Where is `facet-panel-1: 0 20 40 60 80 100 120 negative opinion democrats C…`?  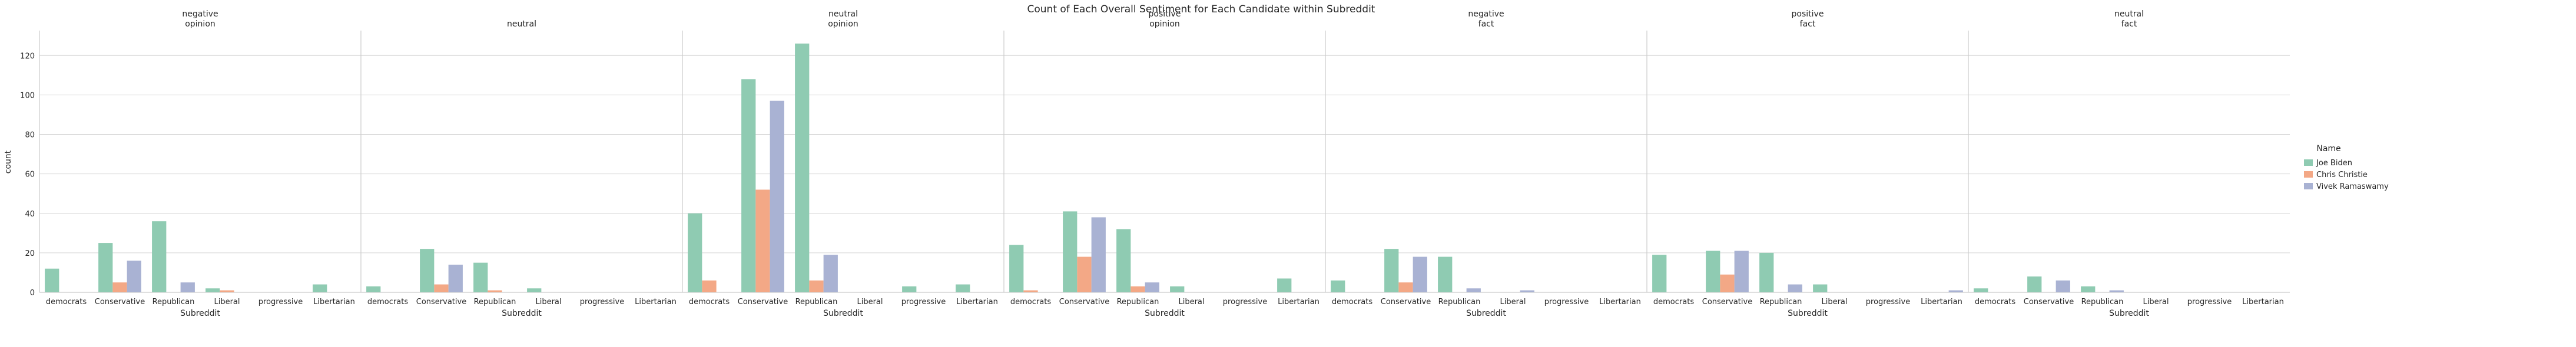
facet-panel-1: 0 20 40 60 80 100 120 negative opinion democrats C… is located at coordinates (190, 164).